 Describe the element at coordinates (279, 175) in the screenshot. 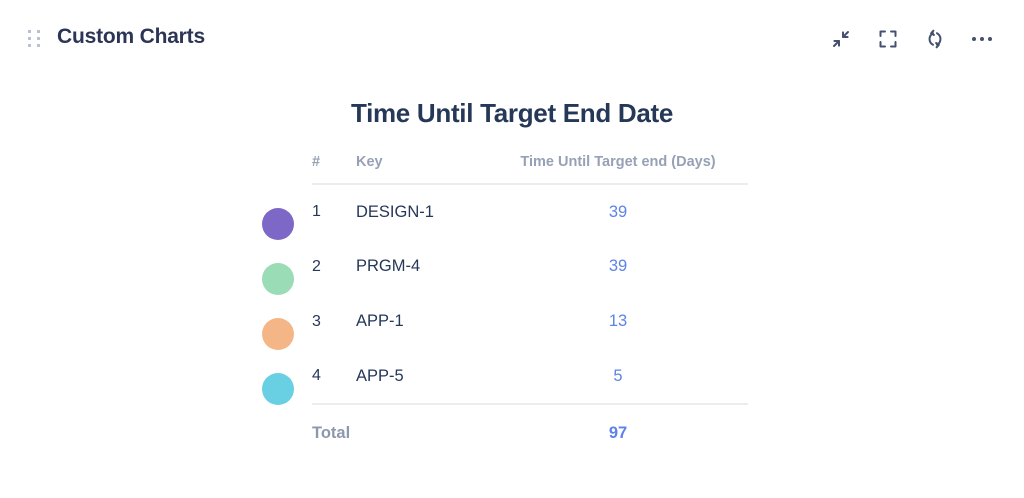

I see `bullet-header-spacer` at that location.